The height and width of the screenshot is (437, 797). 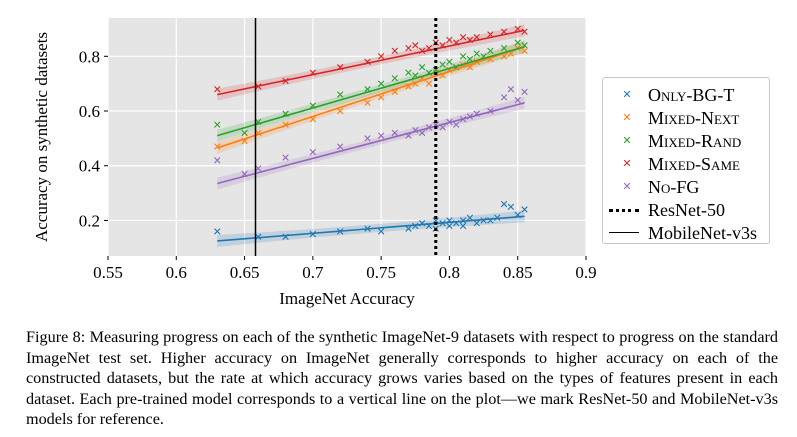 I want to click on legend-item-only-bg-t: ✕ Only-BG-T, so click(x=687, y=95).